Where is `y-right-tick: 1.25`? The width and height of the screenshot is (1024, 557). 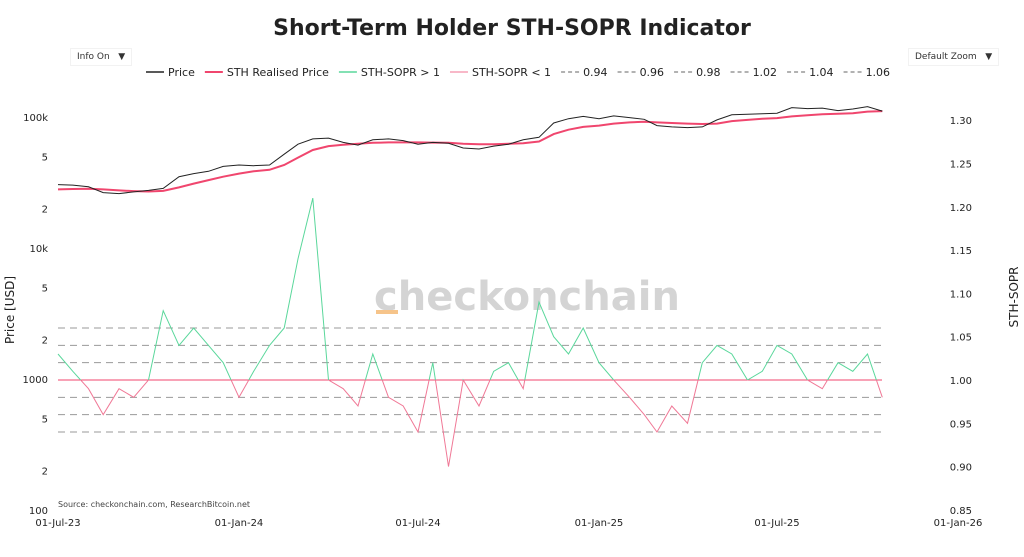
y-right-tick: 1.25 is located at coordinates (961, 165).